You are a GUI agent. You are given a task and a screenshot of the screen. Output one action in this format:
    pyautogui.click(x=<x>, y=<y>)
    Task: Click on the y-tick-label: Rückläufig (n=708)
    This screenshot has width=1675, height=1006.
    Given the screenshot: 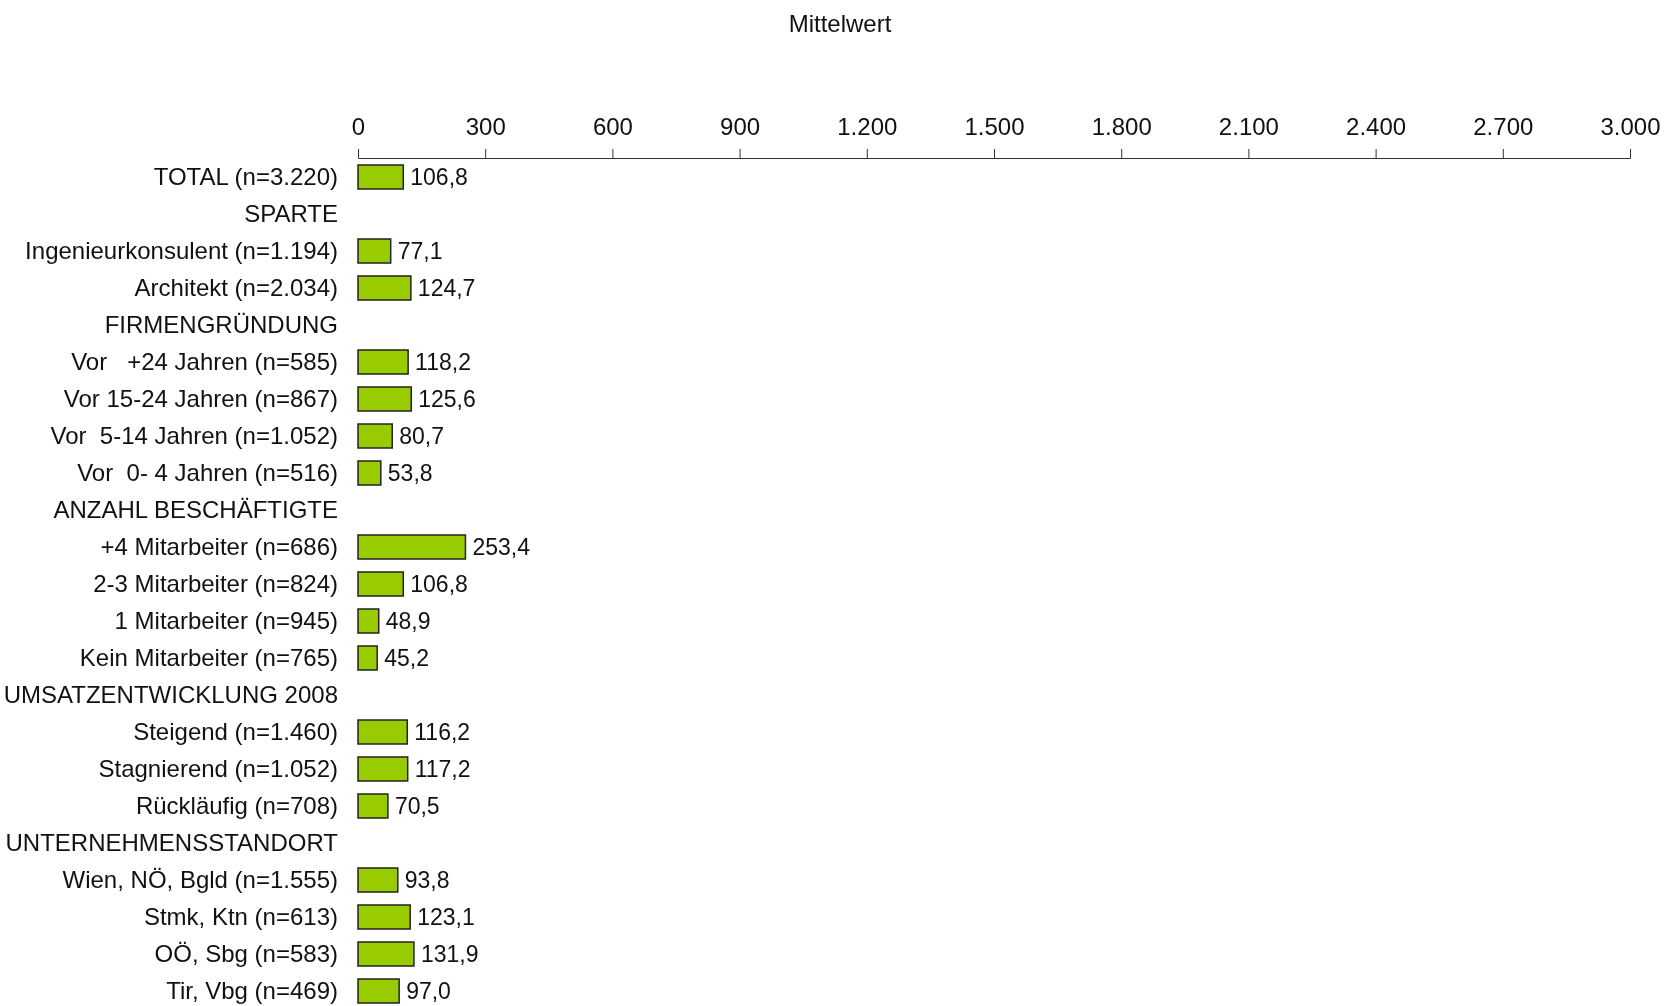 What is the action you would take?
    pyautogui.click(x=236, y=806)
    